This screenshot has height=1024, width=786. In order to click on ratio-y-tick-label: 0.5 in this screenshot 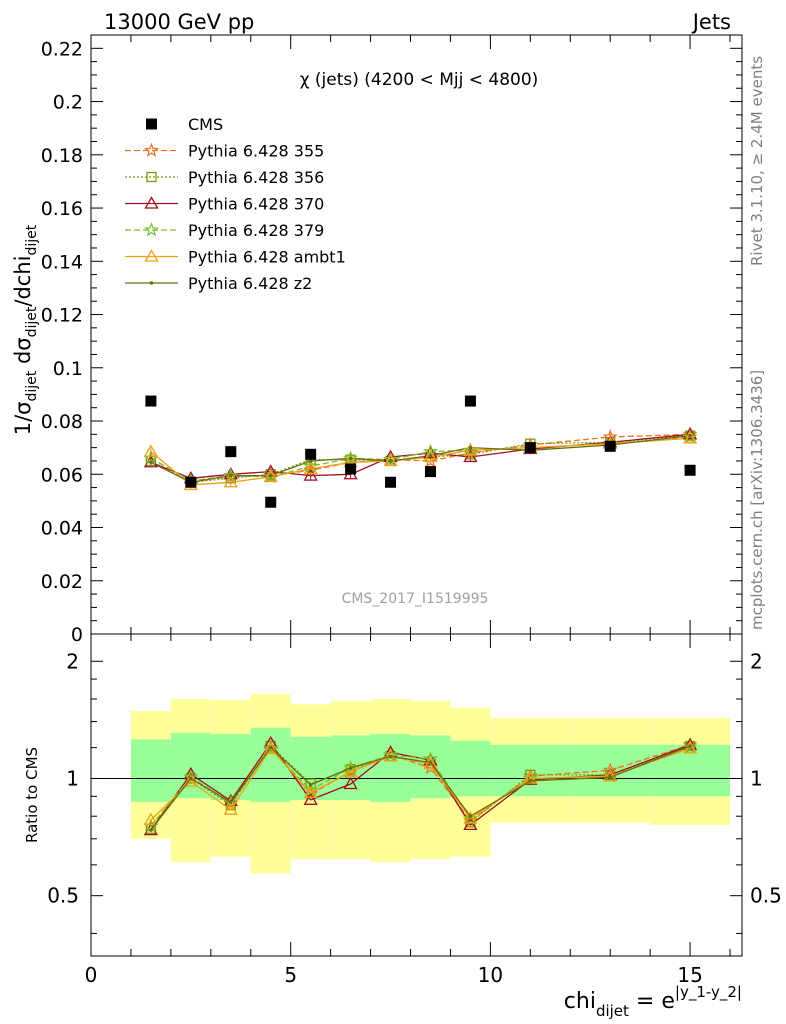, I will do `click(63, 896)`.